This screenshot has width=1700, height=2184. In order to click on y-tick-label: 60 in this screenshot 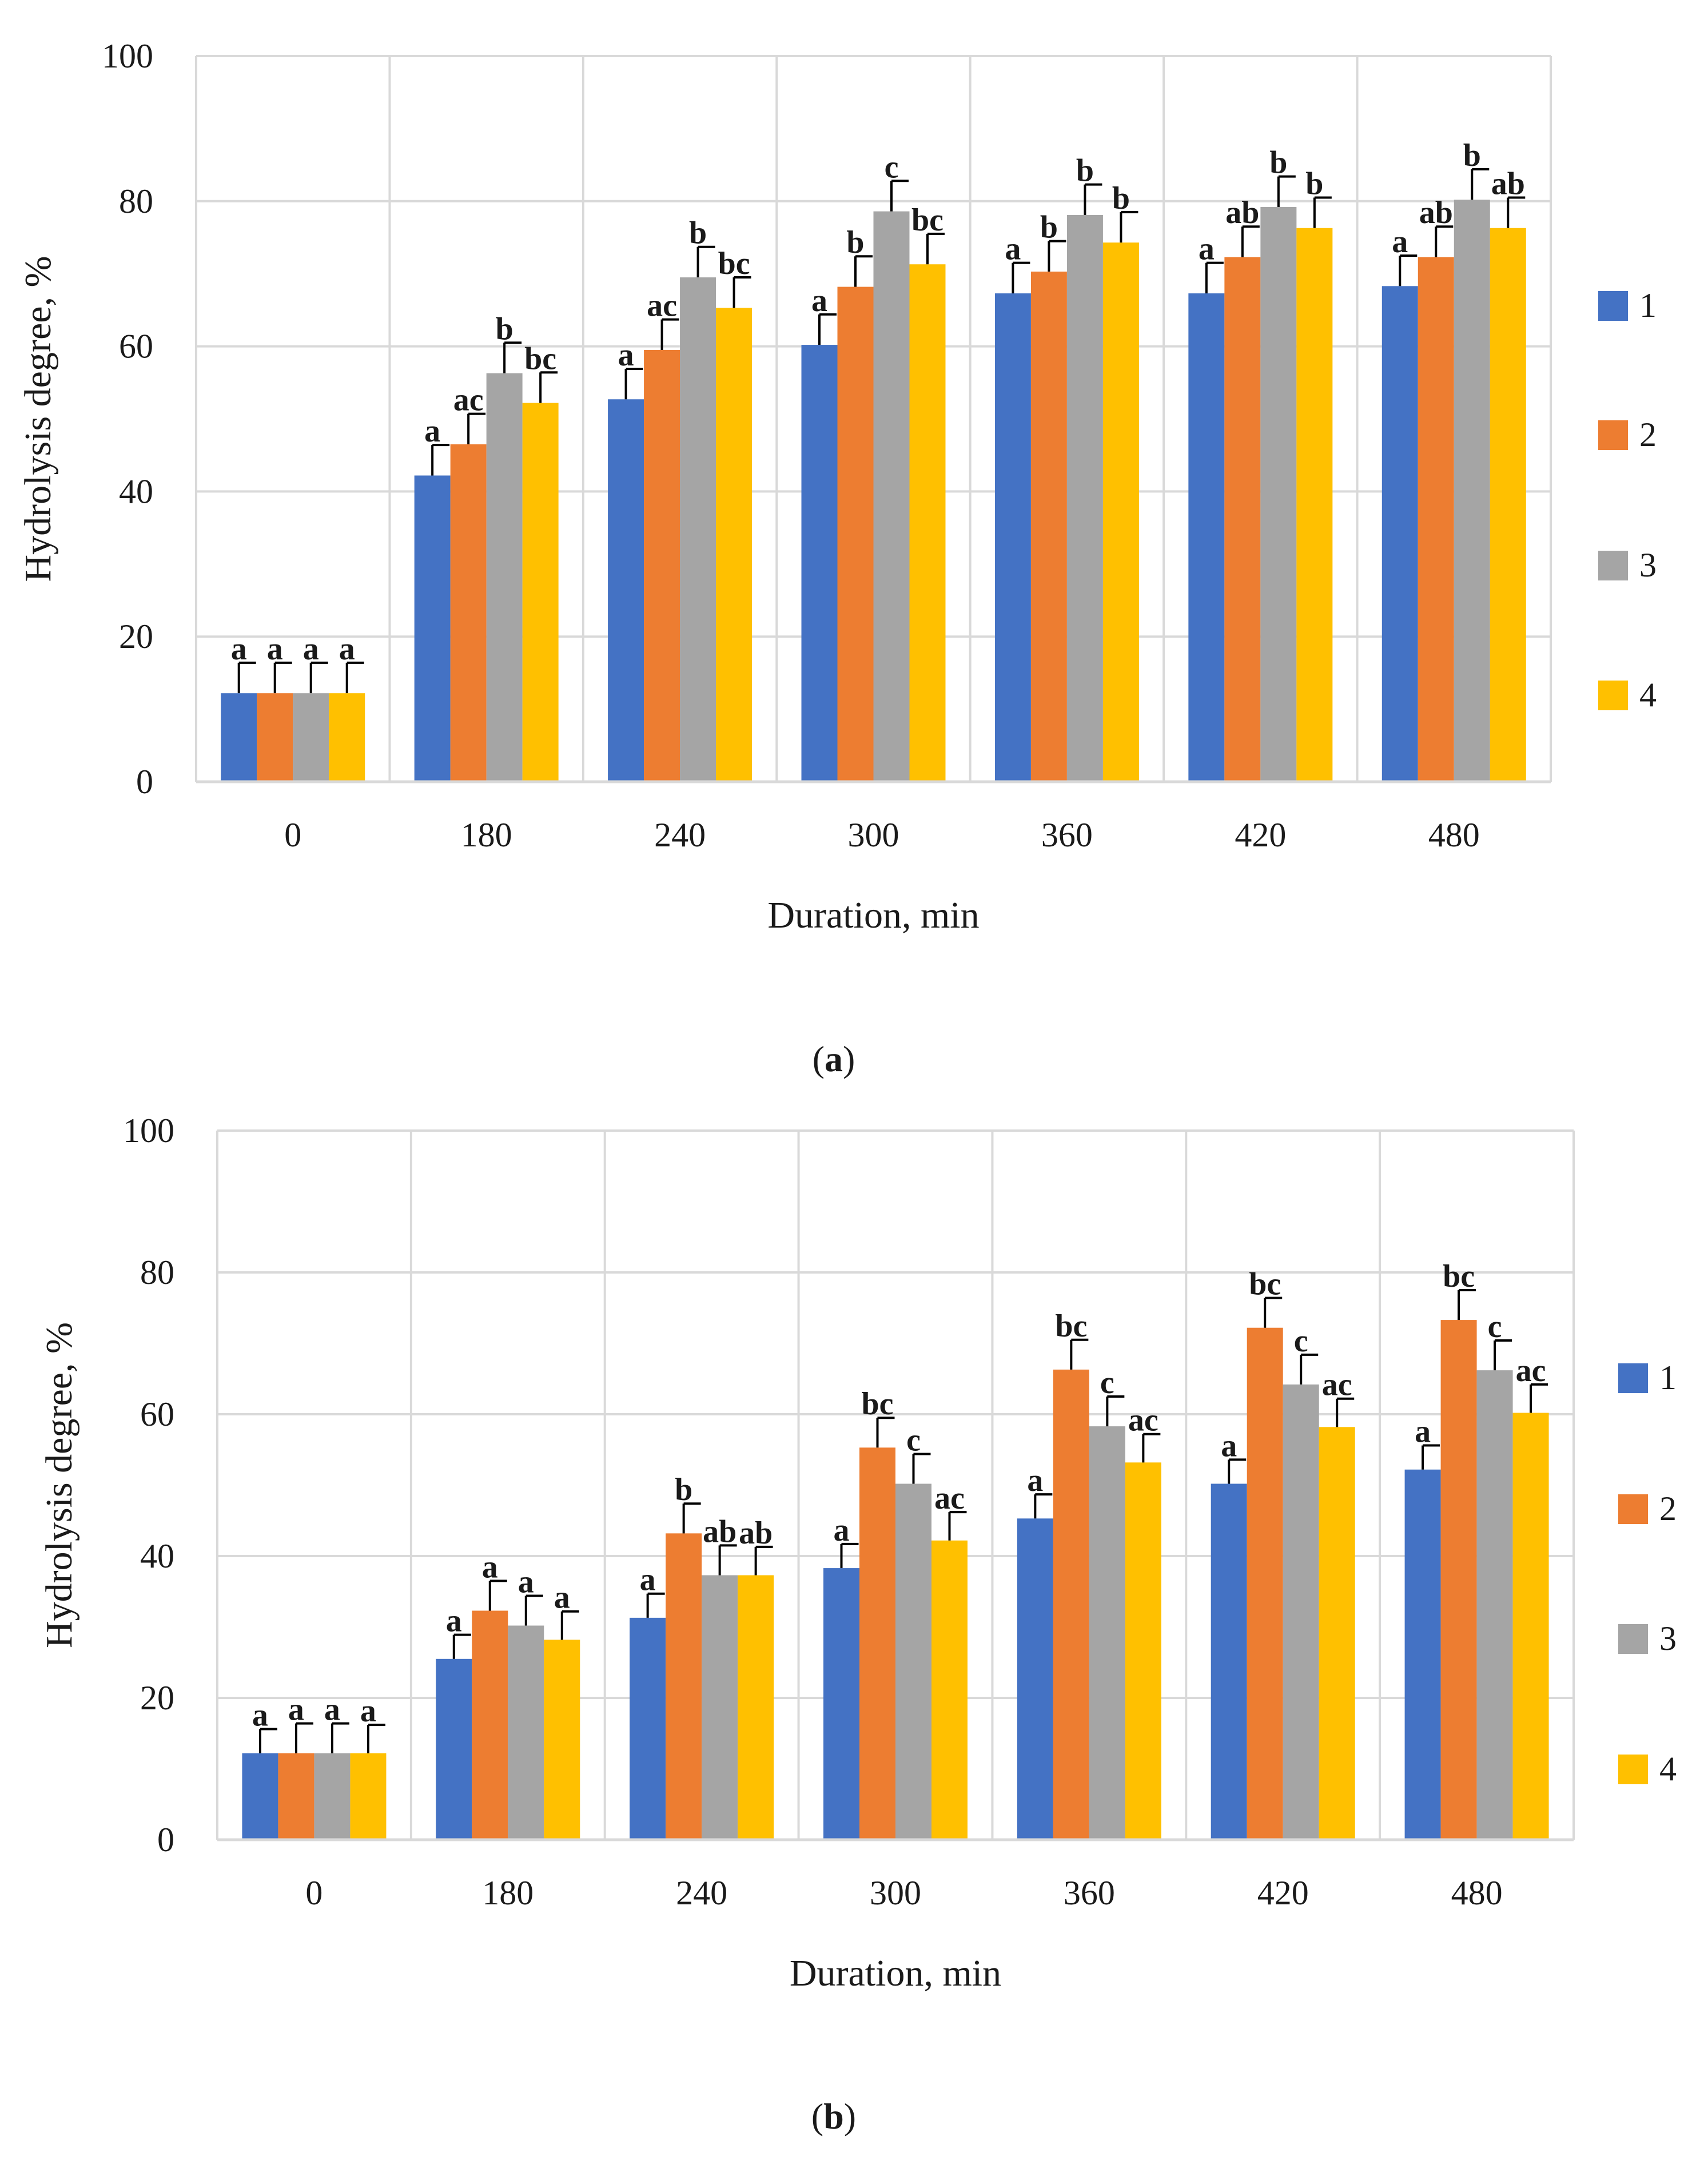, I will do `click(136, 346)`.